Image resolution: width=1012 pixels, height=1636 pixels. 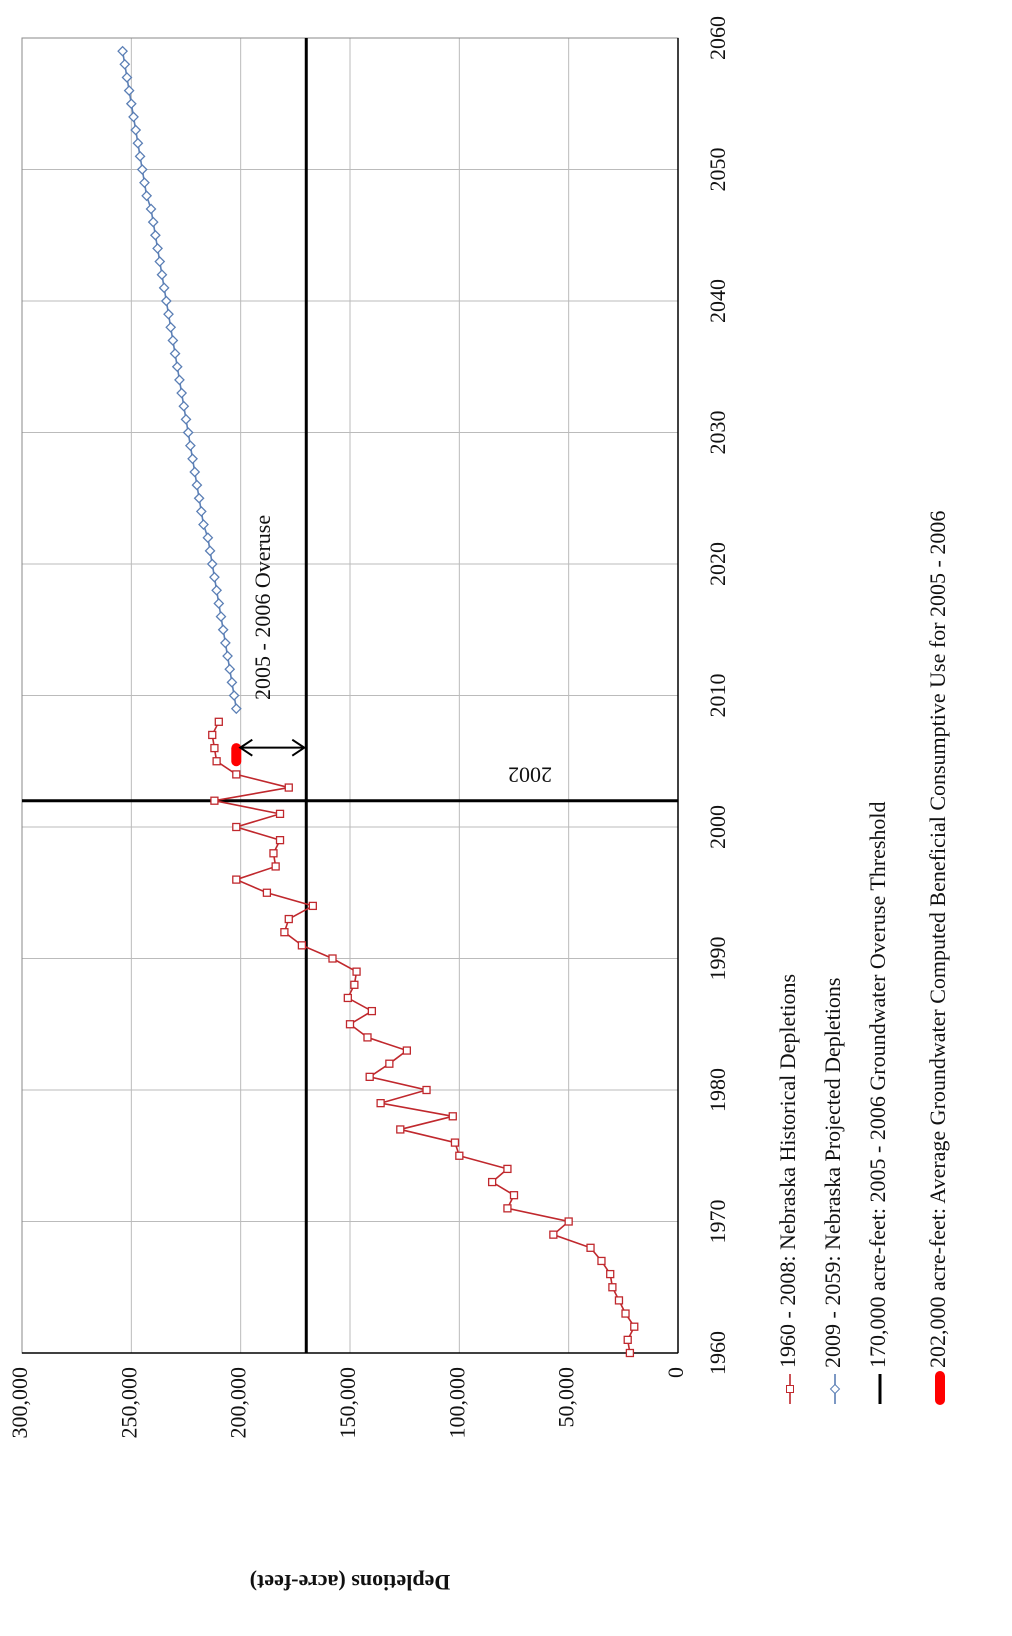 I want to click on y-tick-label: 100,000, so click(x=456, y=1403).